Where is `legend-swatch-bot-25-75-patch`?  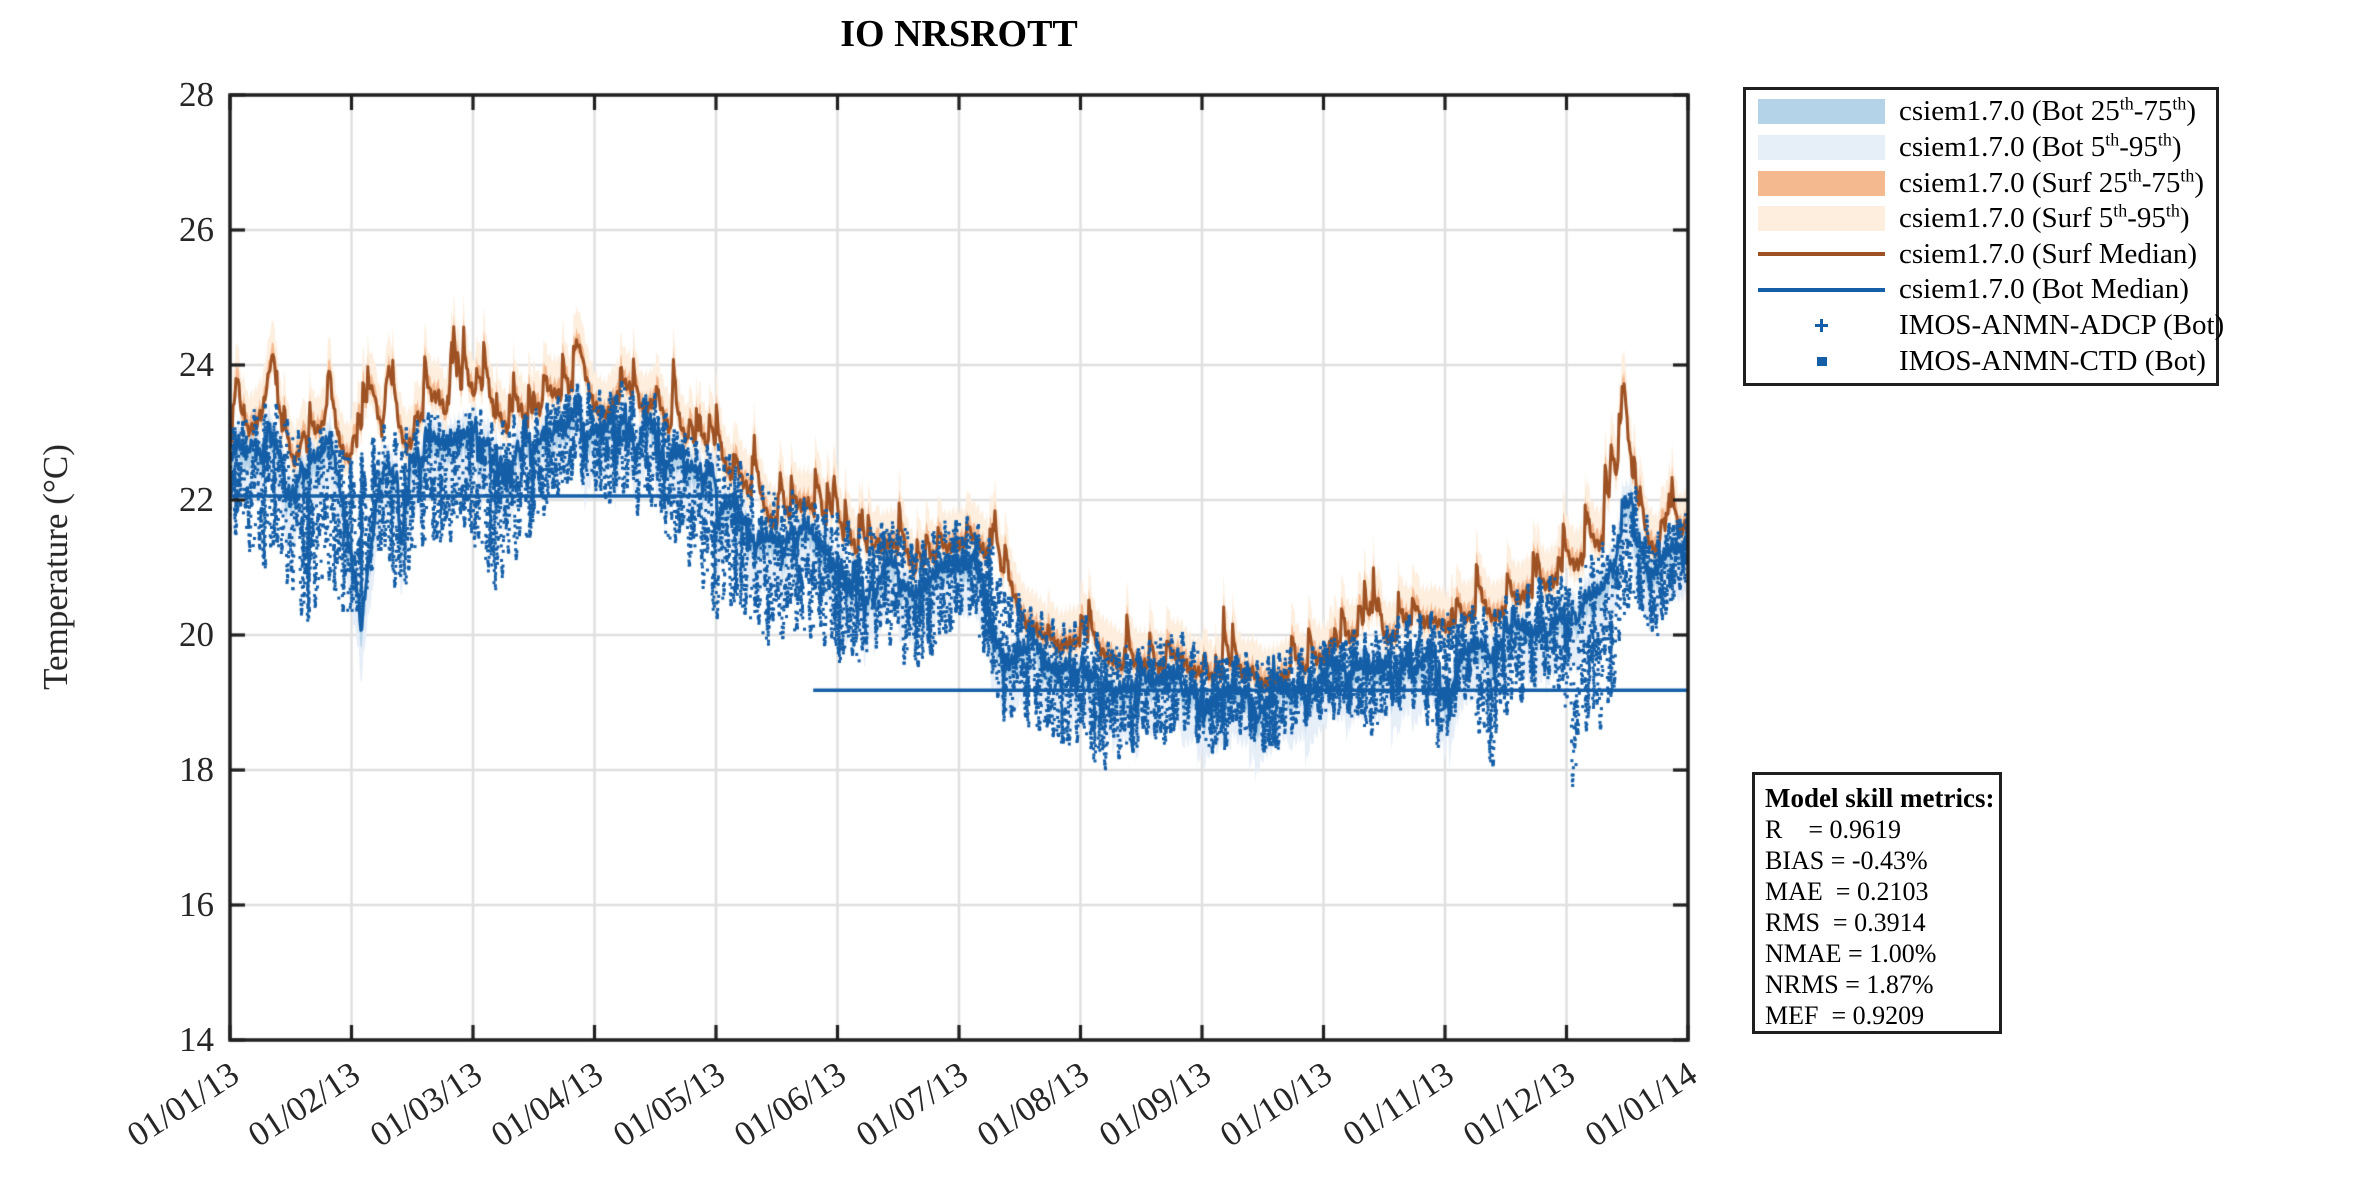
legend-swatch-bot-25-75-patch is located at coordinates (1821, 112).